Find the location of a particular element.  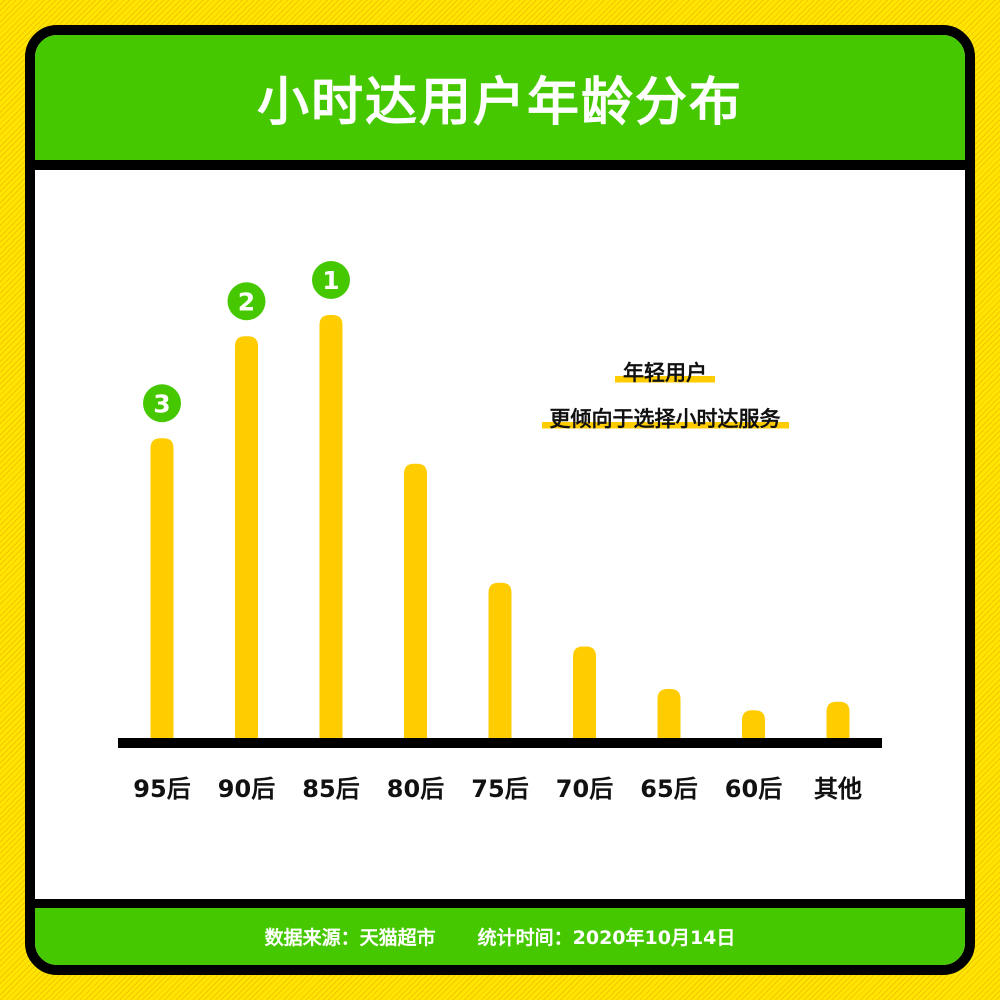

bar-80后 is located at coordinates (415, 601).